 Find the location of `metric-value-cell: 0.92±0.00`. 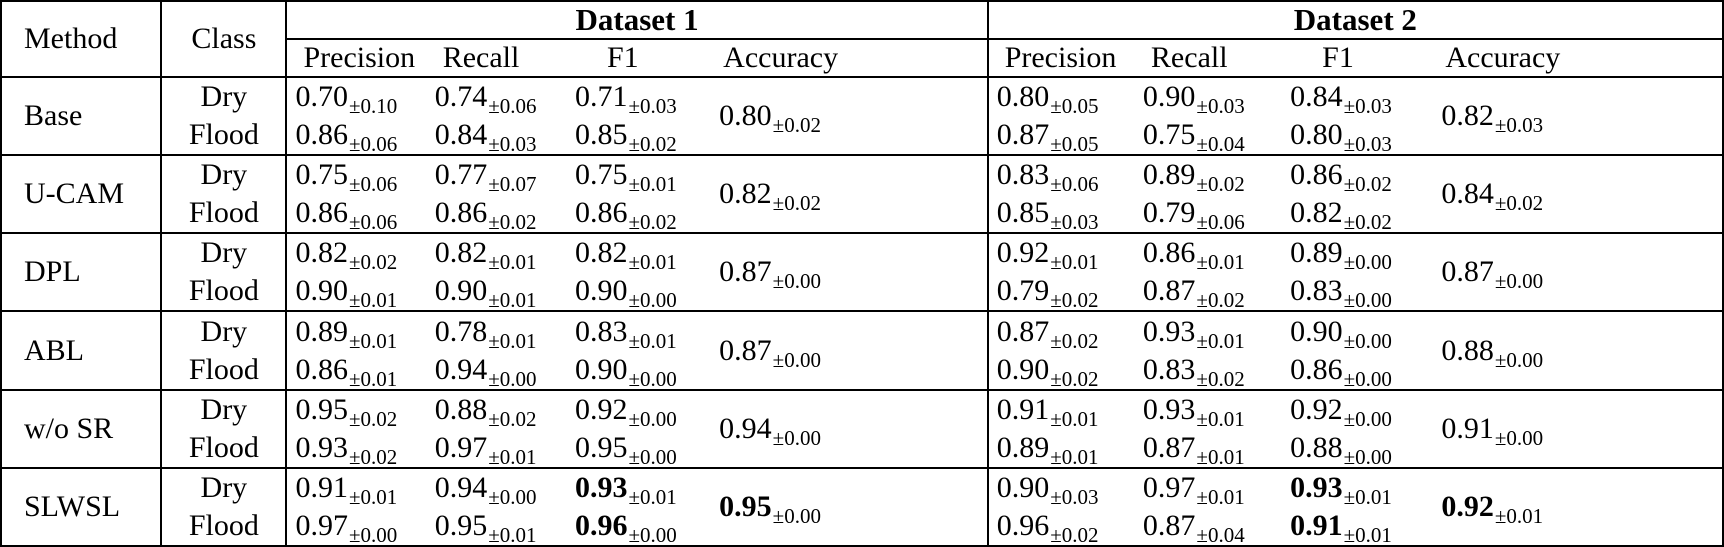

metric-value-cell: 0.92±0.00 is located at coordinates (1356, 409).